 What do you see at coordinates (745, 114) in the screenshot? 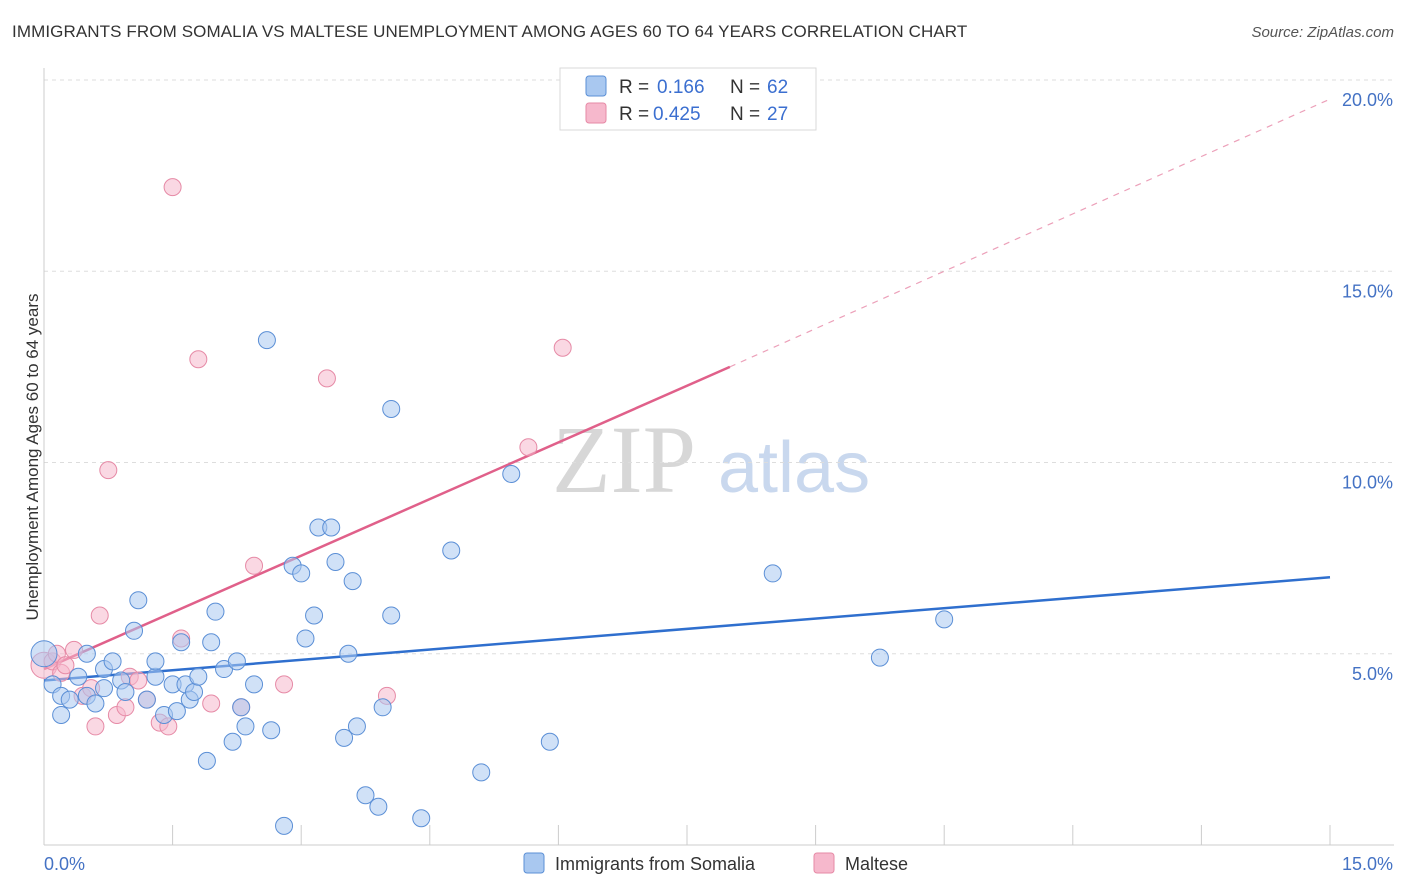
I see `legend-n-label-maltese: N =` at bounding box center [745, 114].